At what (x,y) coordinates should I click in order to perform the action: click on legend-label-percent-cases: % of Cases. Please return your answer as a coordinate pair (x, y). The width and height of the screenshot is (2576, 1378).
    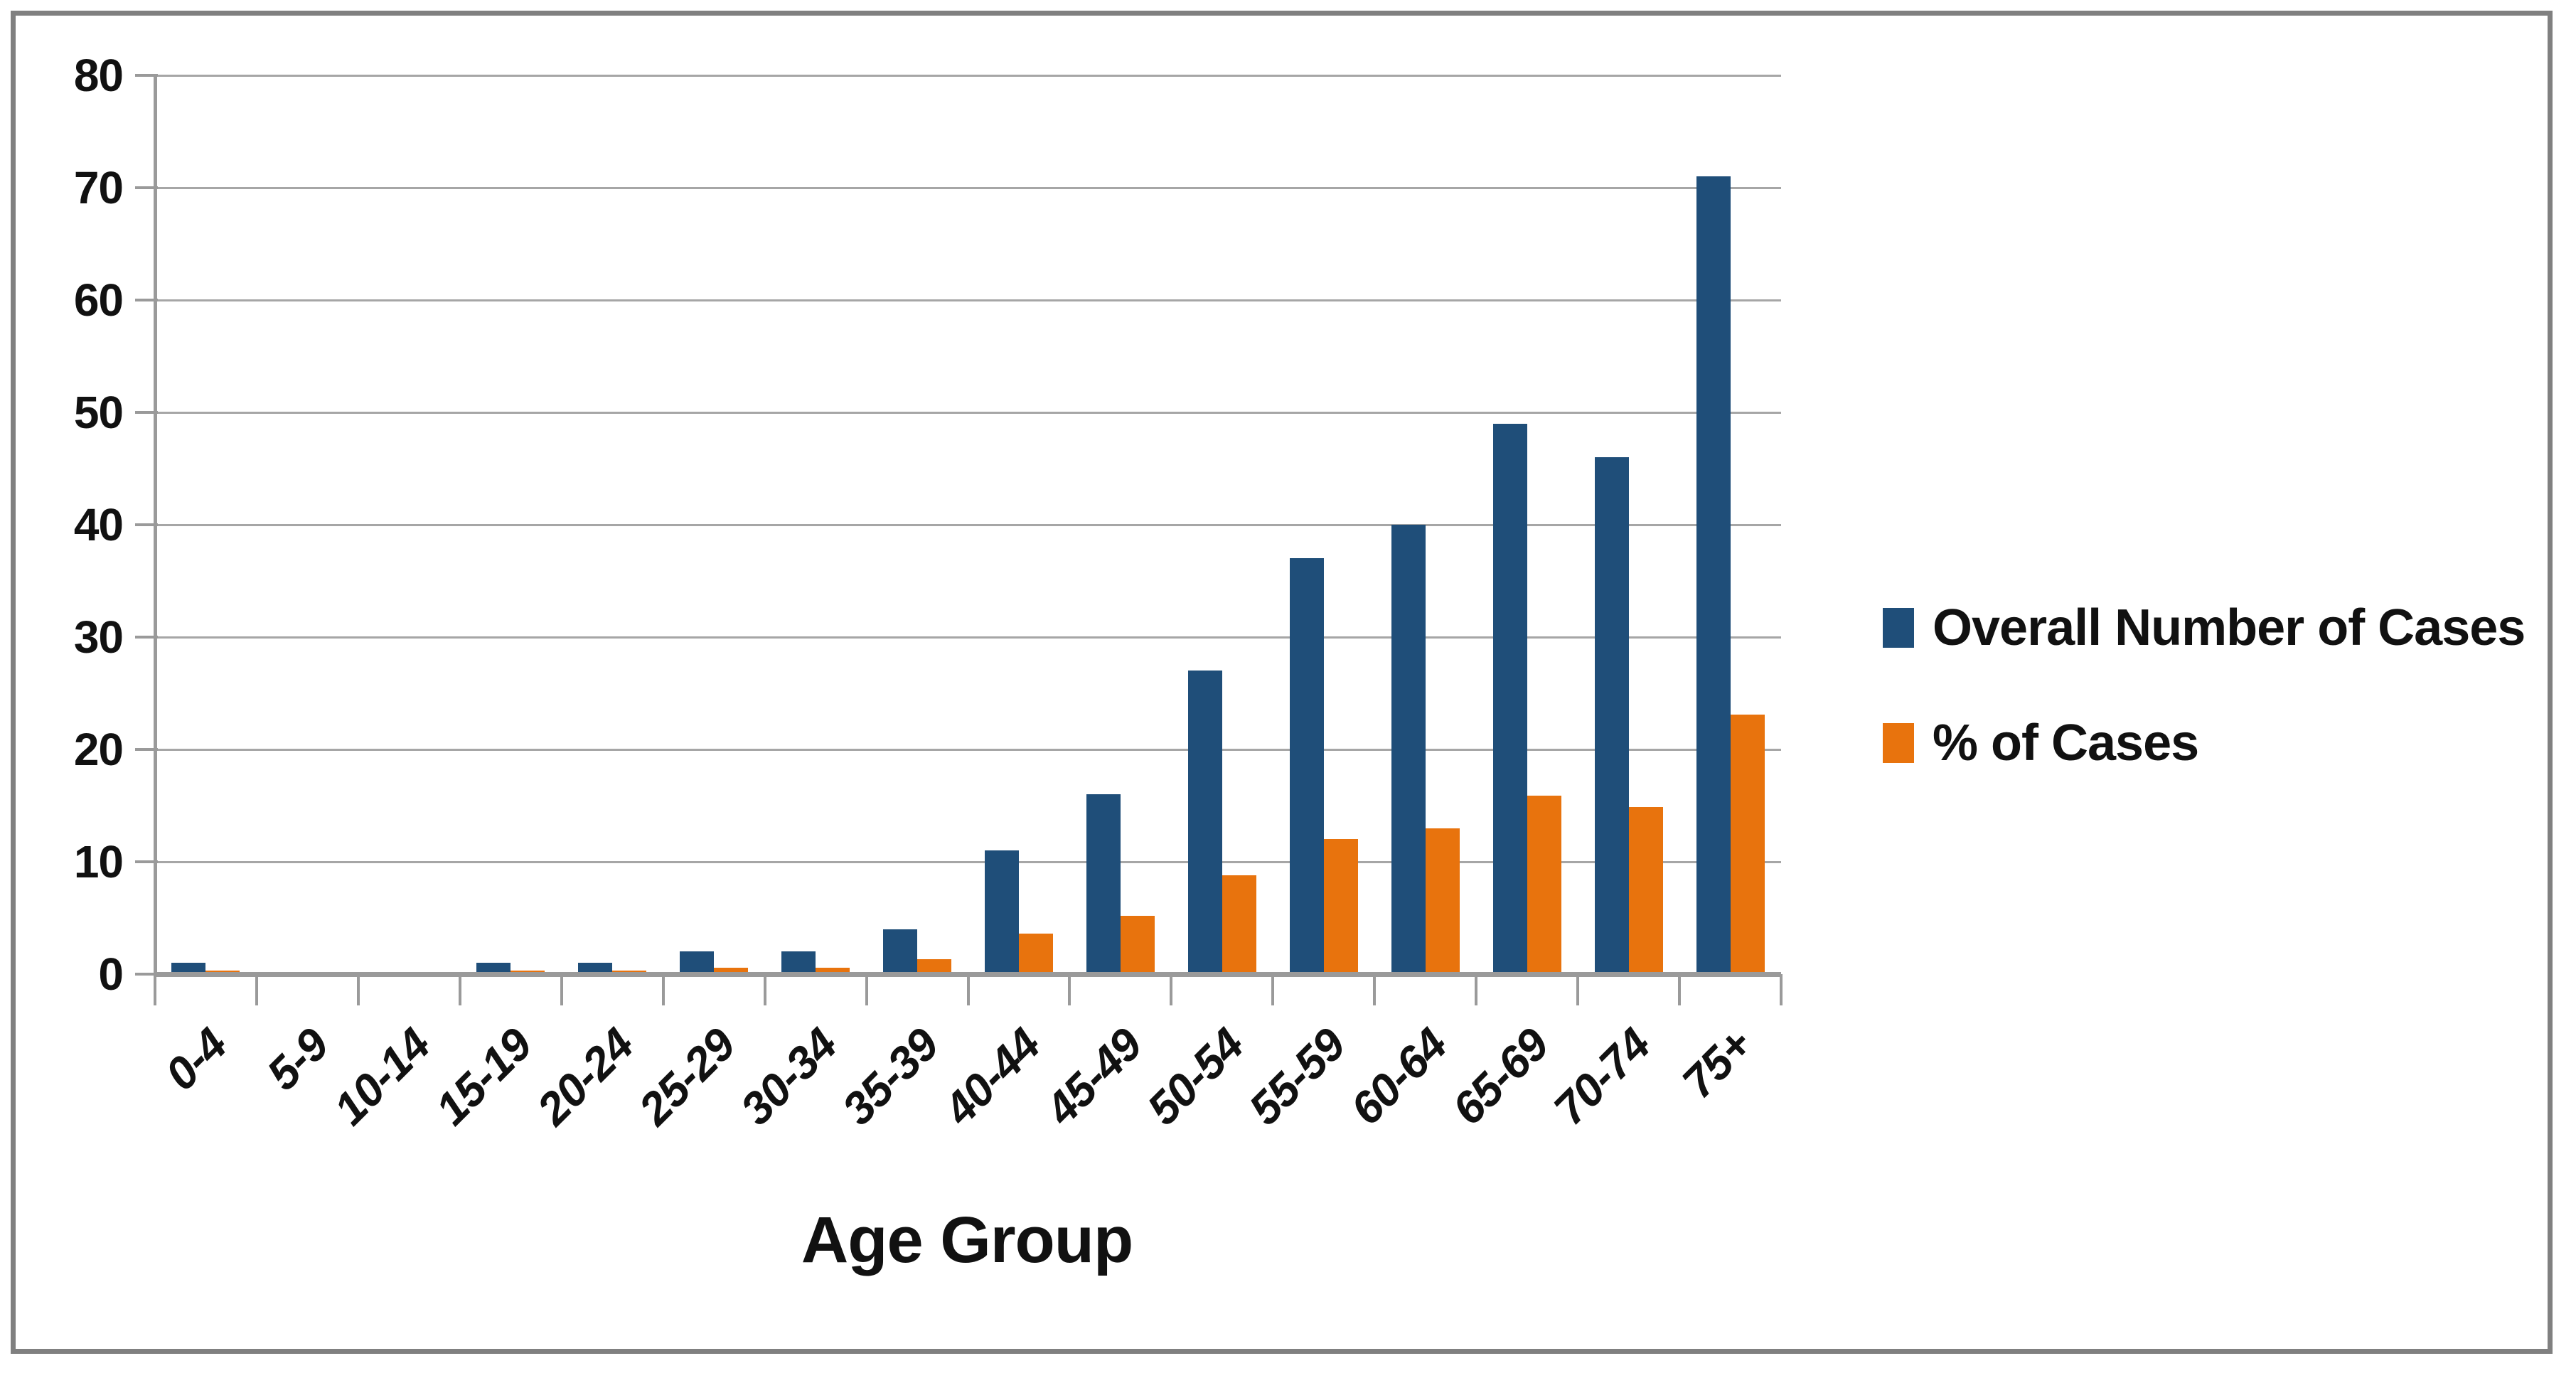
    Looking at the image, I should click on (2066, 743).